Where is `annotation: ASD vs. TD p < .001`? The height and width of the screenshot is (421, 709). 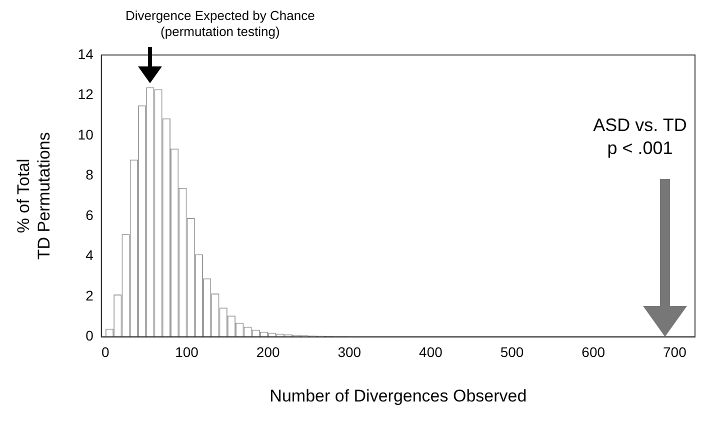
annotation: ASD vs. TD p < .001 is located at coordinates (640, 136).